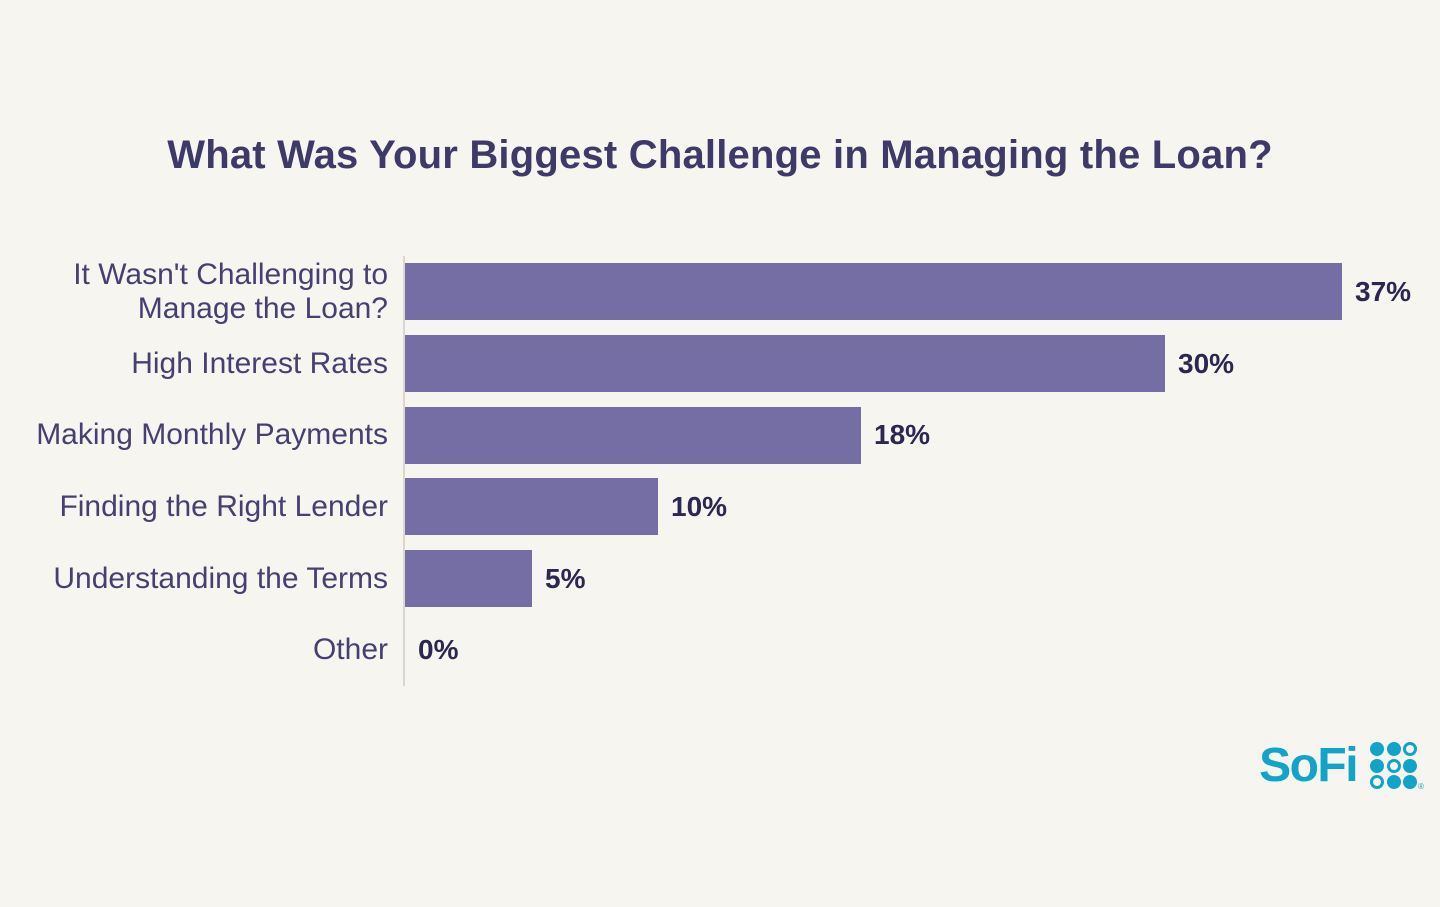 Image resolution: width=1440 pixels, height=907 pixels. I want to click on category-label: Understanding the Terms, so click(220, 578).